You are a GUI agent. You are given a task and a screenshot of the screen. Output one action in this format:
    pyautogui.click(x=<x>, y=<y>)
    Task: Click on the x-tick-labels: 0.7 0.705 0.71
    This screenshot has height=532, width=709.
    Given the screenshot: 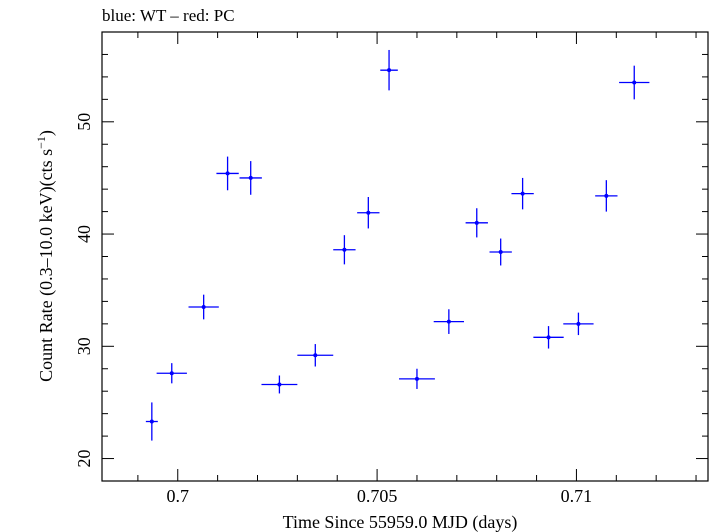 What is the action you would take?
    pyautogui.click(x=380, y=496)
    